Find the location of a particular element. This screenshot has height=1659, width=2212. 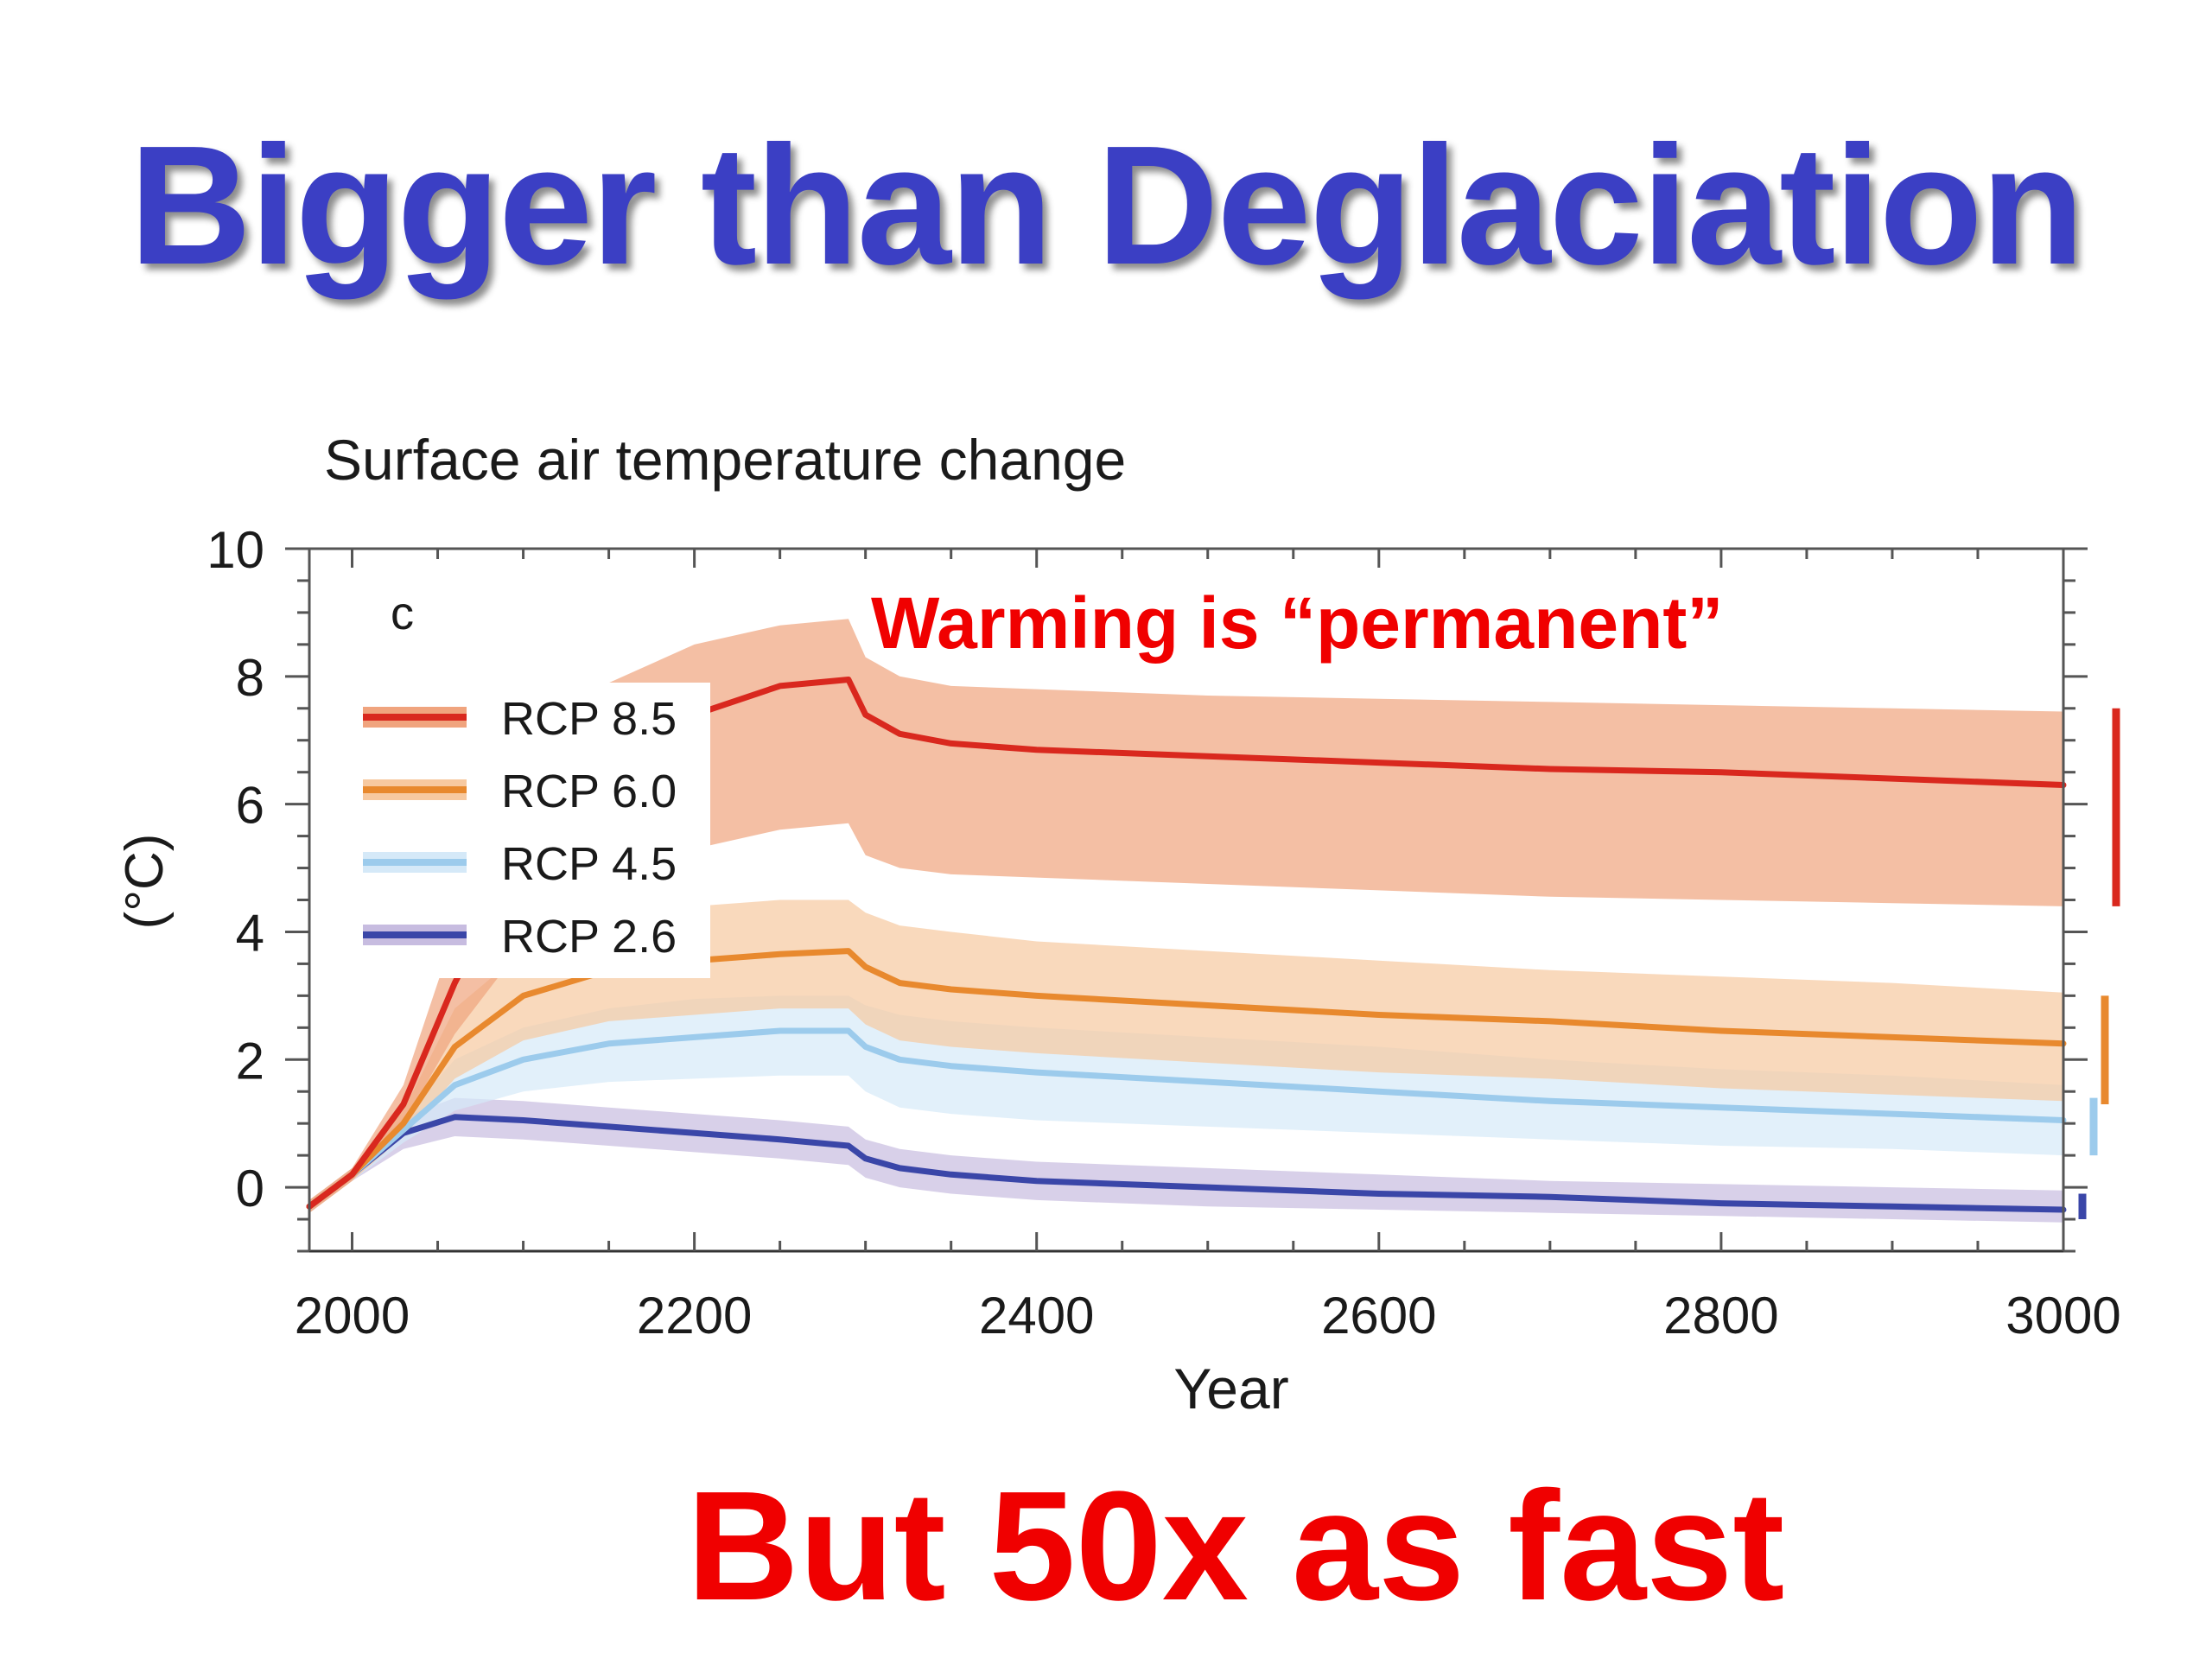

slide-footer: But 50x as fast is located at coordinates (1235, 1546).